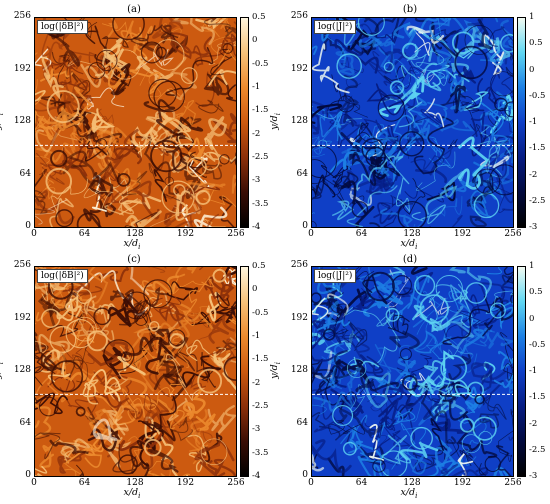  I want to click on field-label-c: log(|δB|²), so click(62, 276).